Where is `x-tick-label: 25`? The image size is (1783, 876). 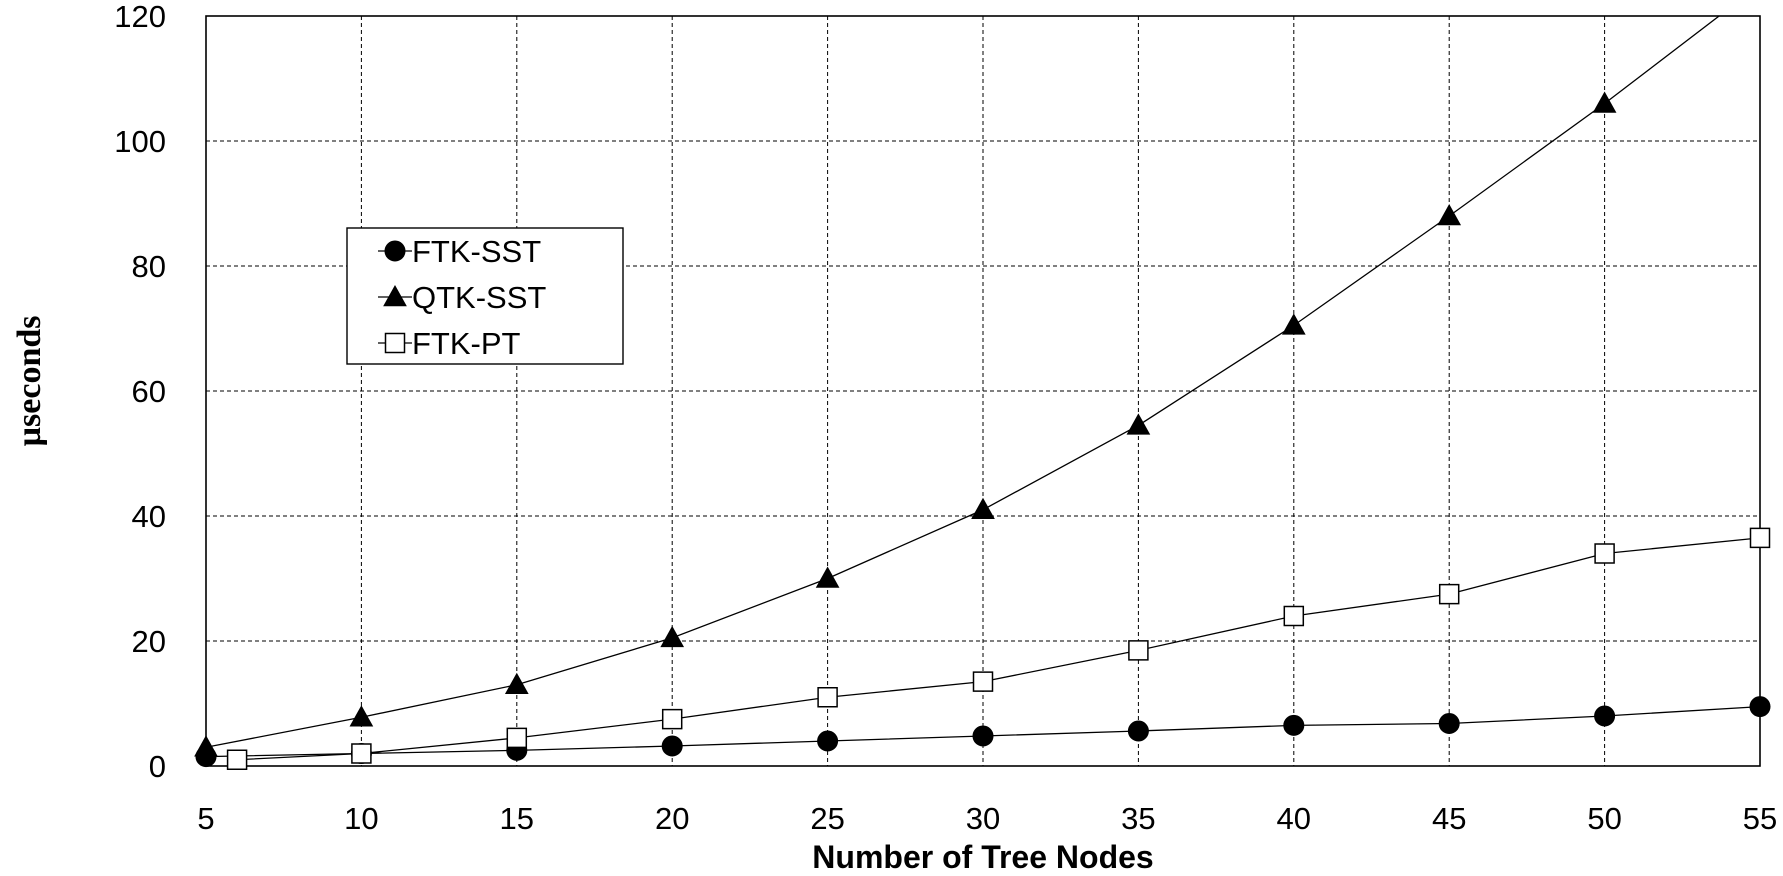
x-tick-label: 25 is located at coordinates (827, 818).